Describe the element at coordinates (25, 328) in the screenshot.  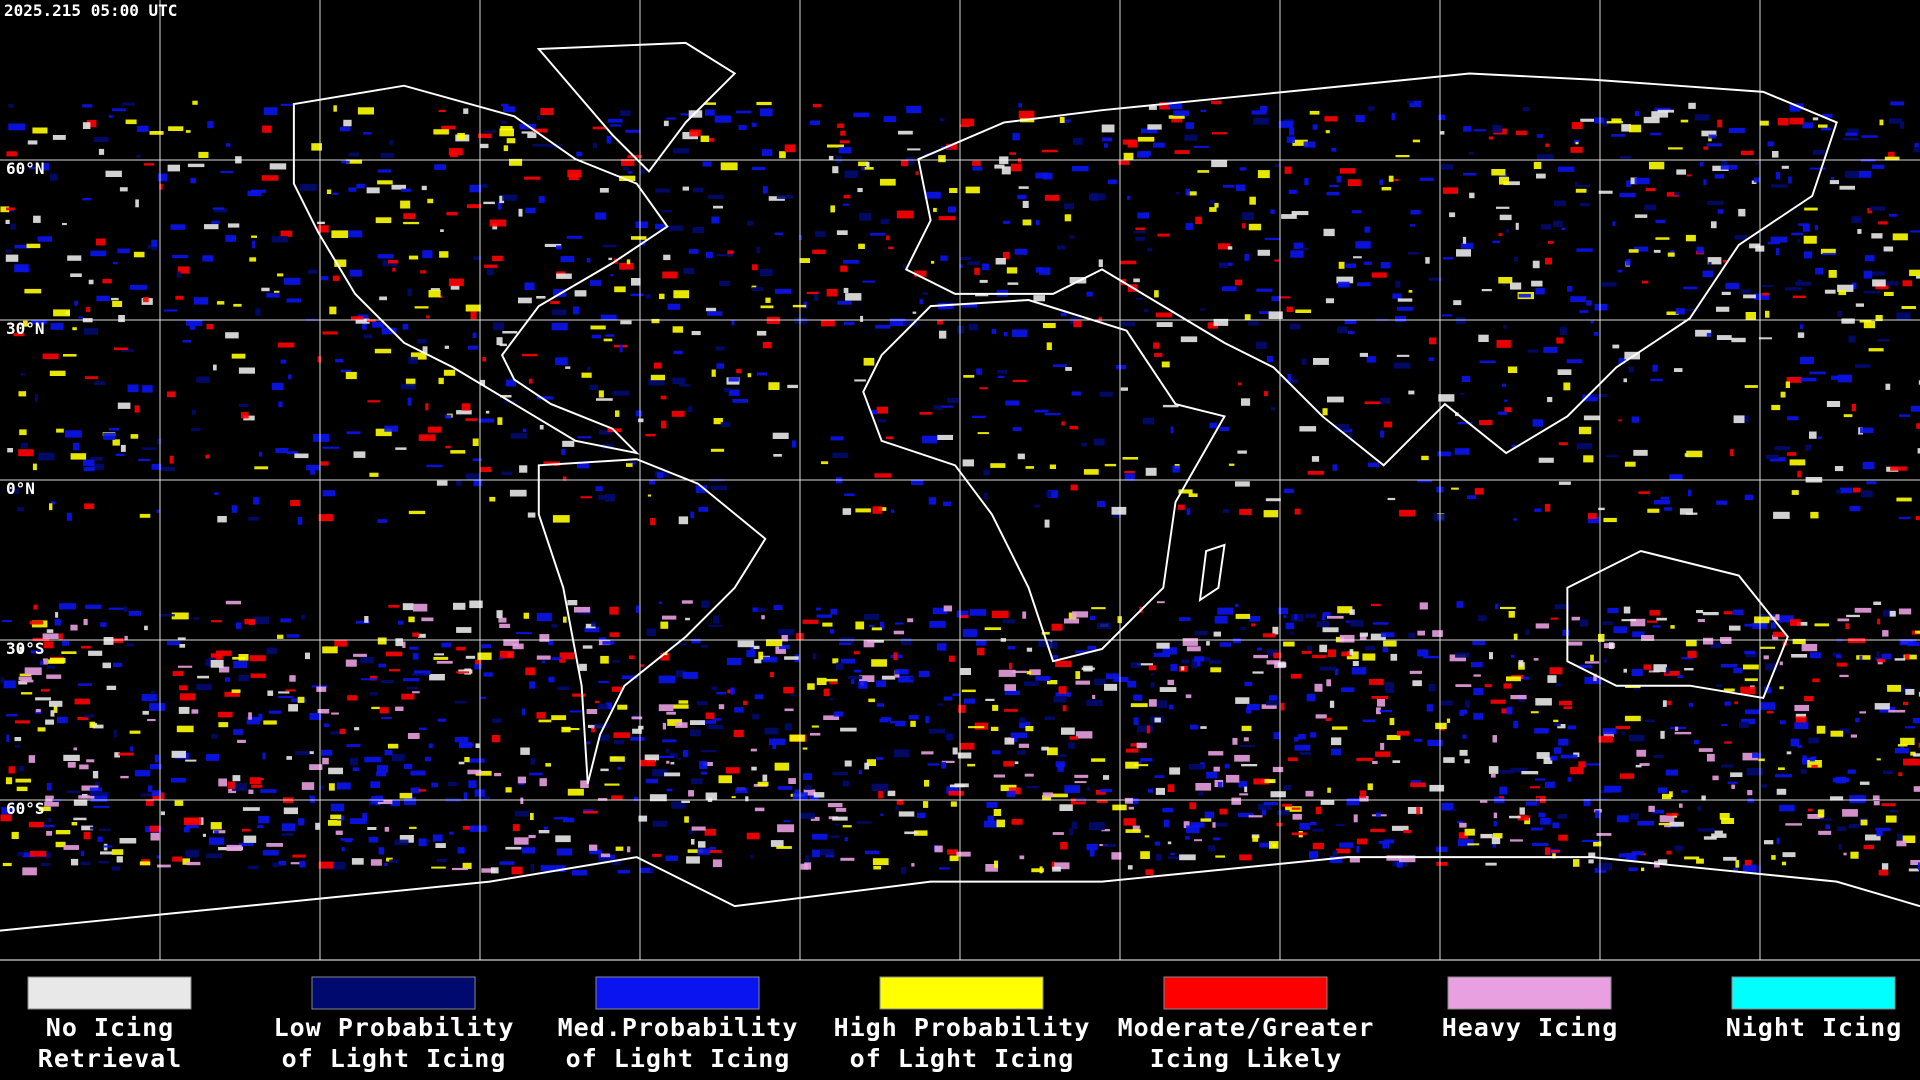
I see `latitude-label: 30°N` at that location.